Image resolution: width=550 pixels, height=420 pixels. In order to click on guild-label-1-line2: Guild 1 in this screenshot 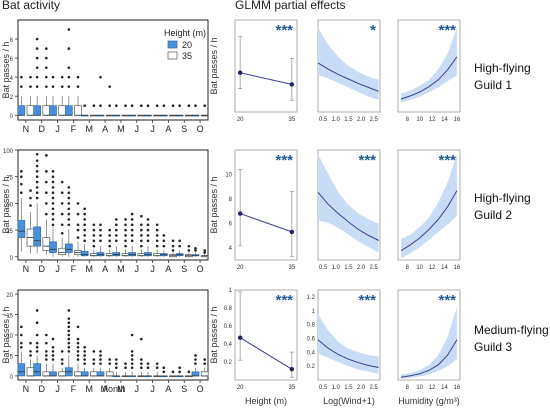, I will do `click(493, 85)`.